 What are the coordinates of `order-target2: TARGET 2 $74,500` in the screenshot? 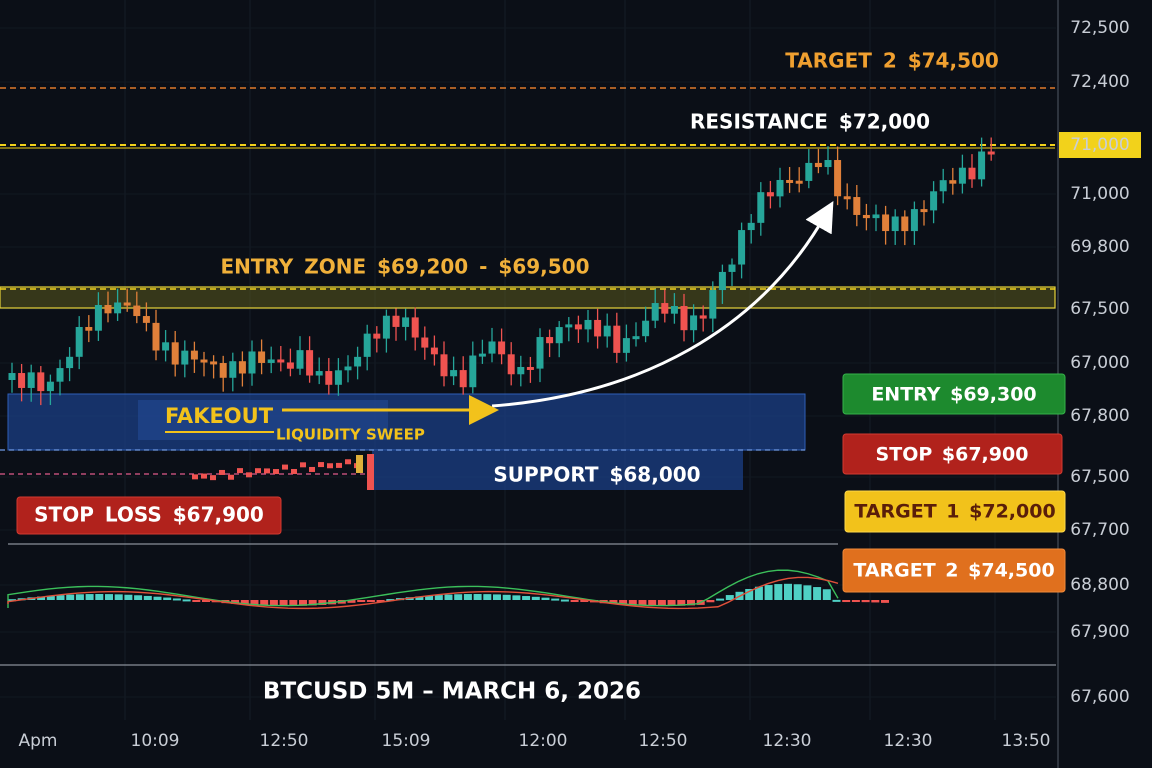 It's located at (954, 570).